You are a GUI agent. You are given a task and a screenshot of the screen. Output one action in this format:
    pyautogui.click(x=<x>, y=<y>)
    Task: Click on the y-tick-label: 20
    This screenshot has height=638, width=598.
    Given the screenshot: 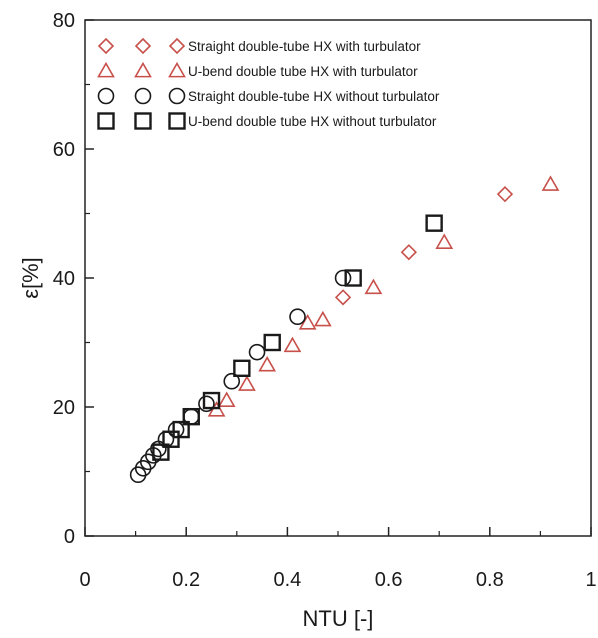 What is the action you would take?
    pyautogui.click(x=64, y=408)
    